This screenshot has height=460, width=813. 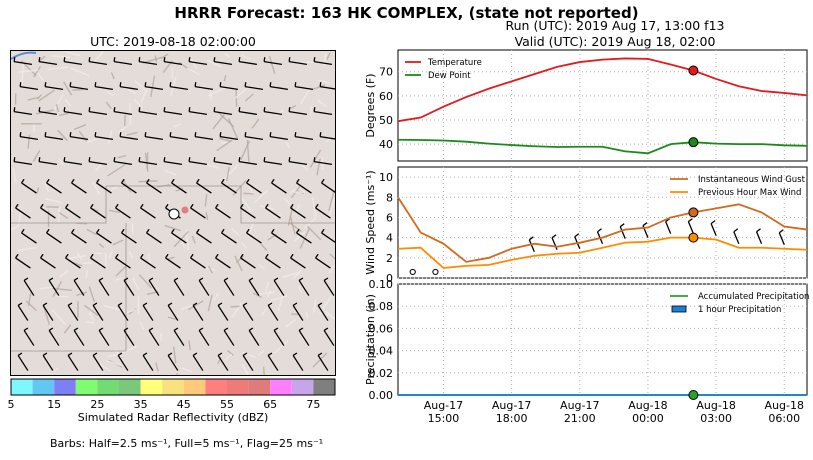 I want to click on y-tick-label: 40, so click(x=386, y=144).